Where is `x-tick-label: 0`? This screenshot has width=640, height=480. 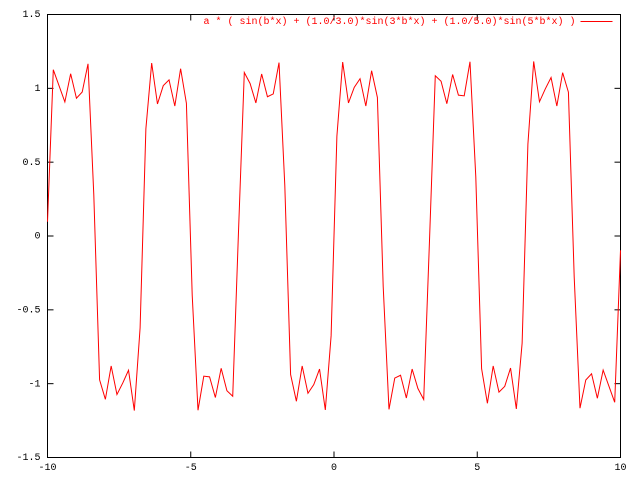
x-tick-label: 0 is located at coordinates (334, 468).